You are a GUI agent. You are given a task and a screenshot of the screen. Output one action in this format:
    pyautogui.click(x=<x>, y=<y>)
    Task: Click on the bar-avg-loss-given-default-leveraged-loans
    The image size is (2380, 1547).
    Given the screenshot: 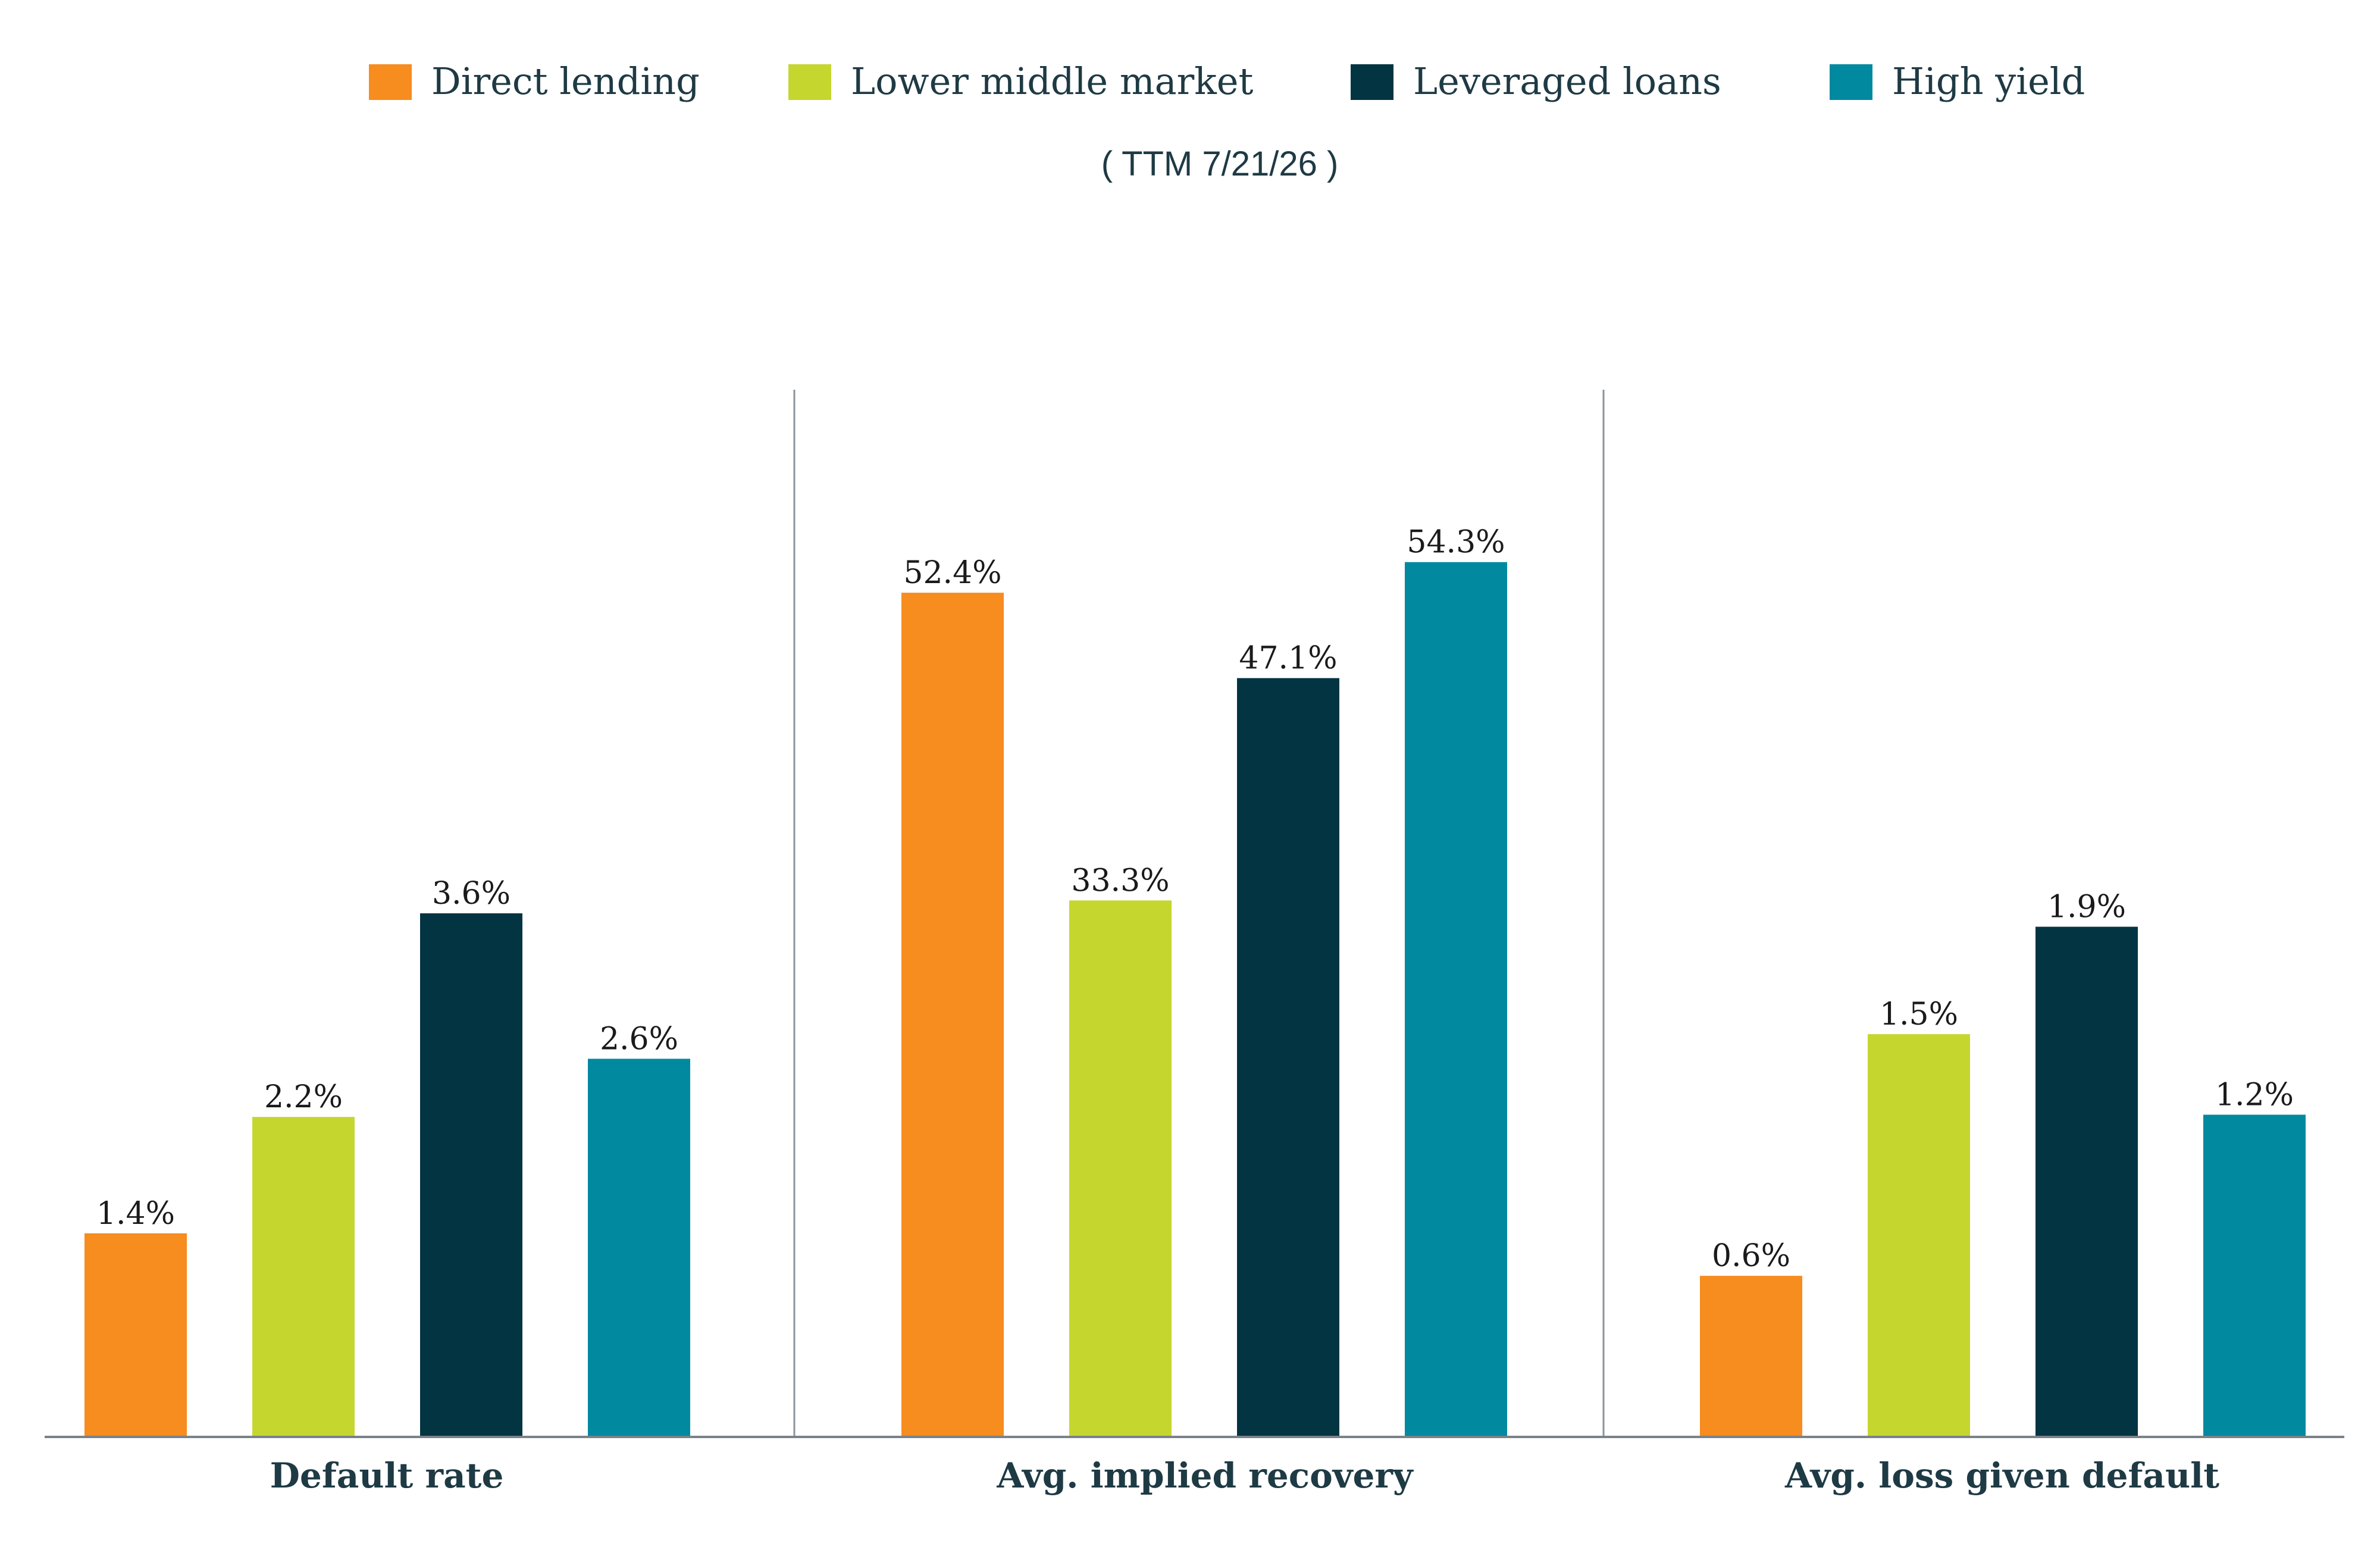 What is the action you would take?
    pyautogui.click(x=2086, y=1181)
    